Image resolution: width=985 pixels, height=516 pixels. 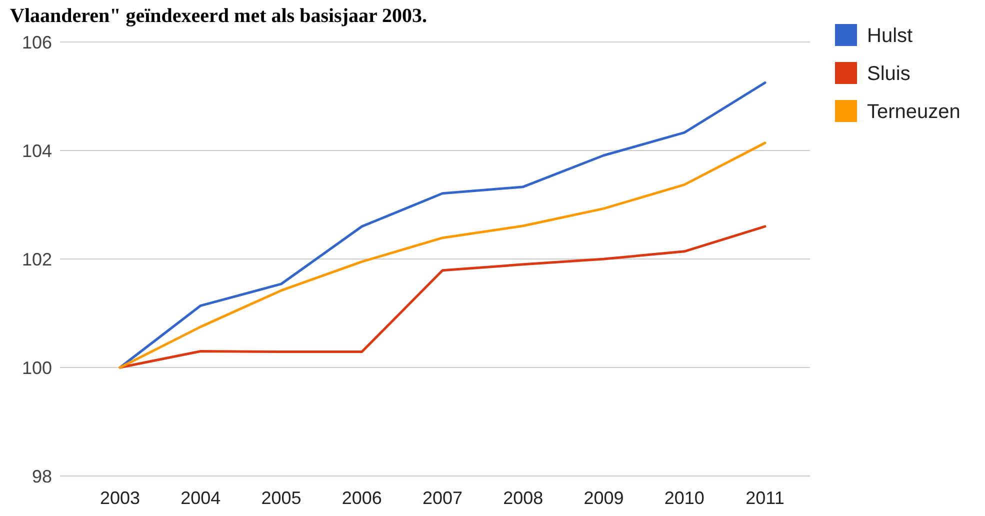 What do you see at coordinates (684, 498) in the screenshot?
I see `x-tick-label: 2010` at bounding box center [684, 498].